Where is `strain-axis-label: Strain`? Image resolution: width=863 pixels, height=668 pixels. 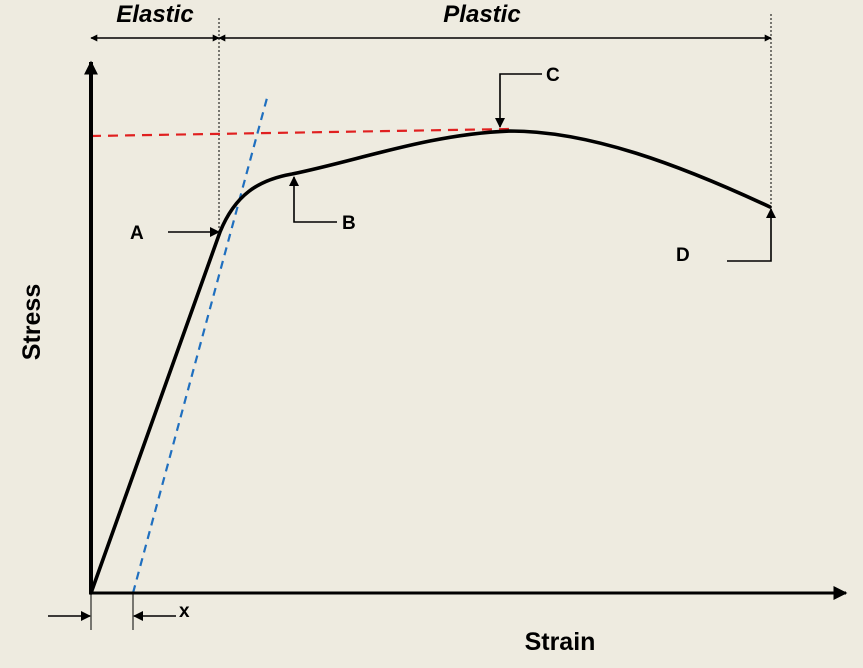 strain-axis-label: Strain is located at coordinates (560, 642).